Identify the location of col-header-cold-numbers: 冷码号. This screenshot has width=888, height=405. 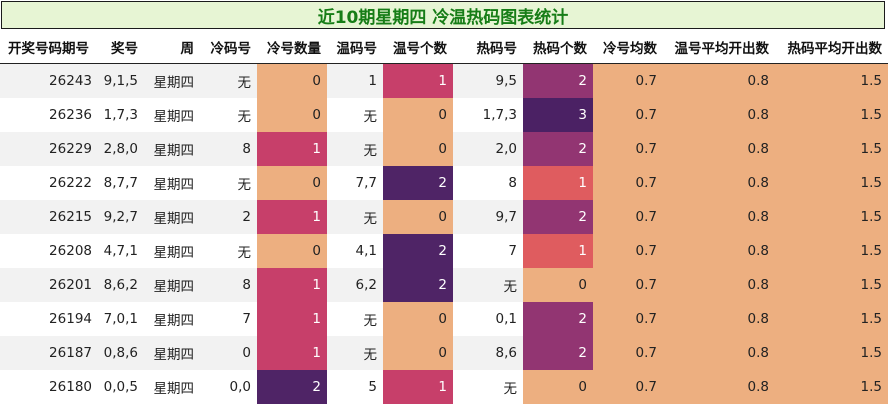
(228, 47).